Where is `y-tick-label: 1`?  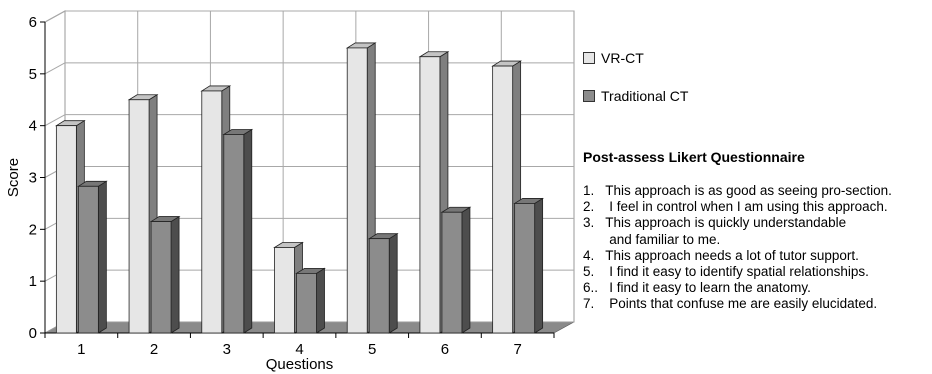 y-tick-label: 1 is located at coordinates (33, 281).